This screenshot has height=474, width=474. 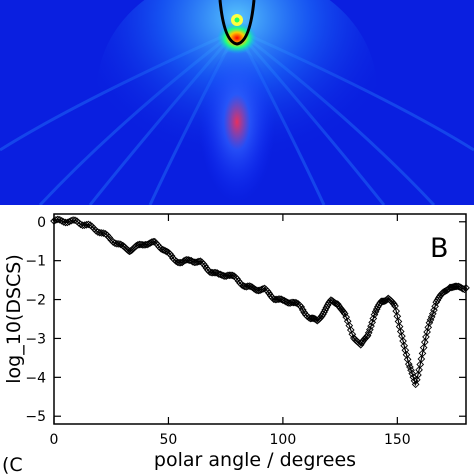 I want to click on caption-fragment: (C, so click(x=12, y=464).